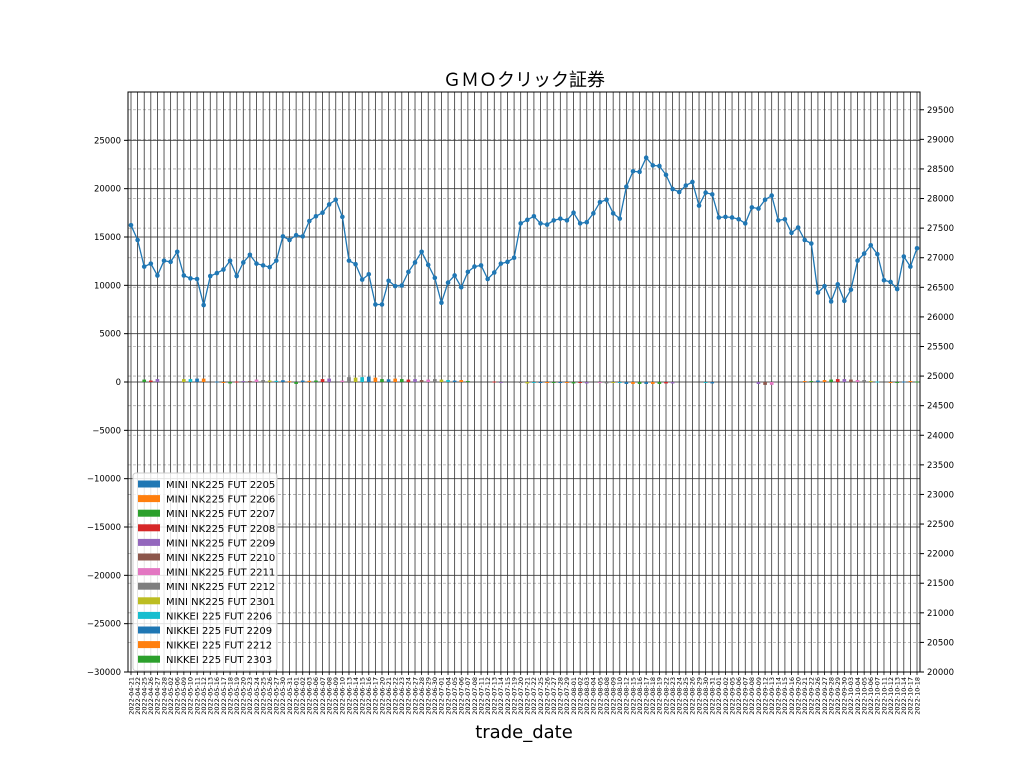 Image resolution: width=1024 pixels, height=768 pixels. I want to click on right-tick-label: 26500, so click(940, 288).